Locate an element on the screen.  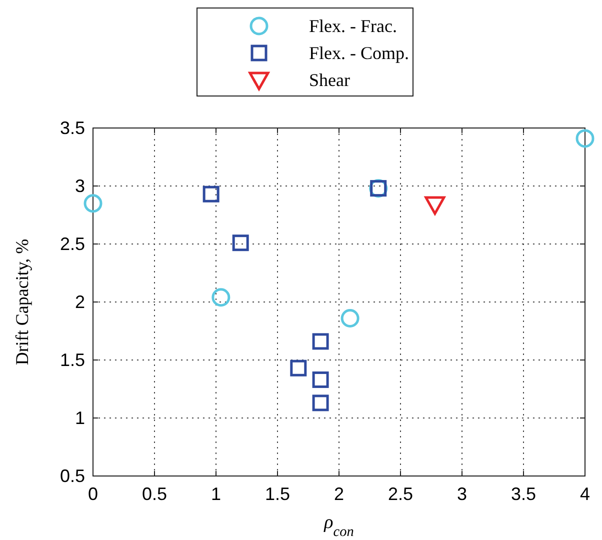
x-tick-label: 3.5 is located at coordinates (523, 494).